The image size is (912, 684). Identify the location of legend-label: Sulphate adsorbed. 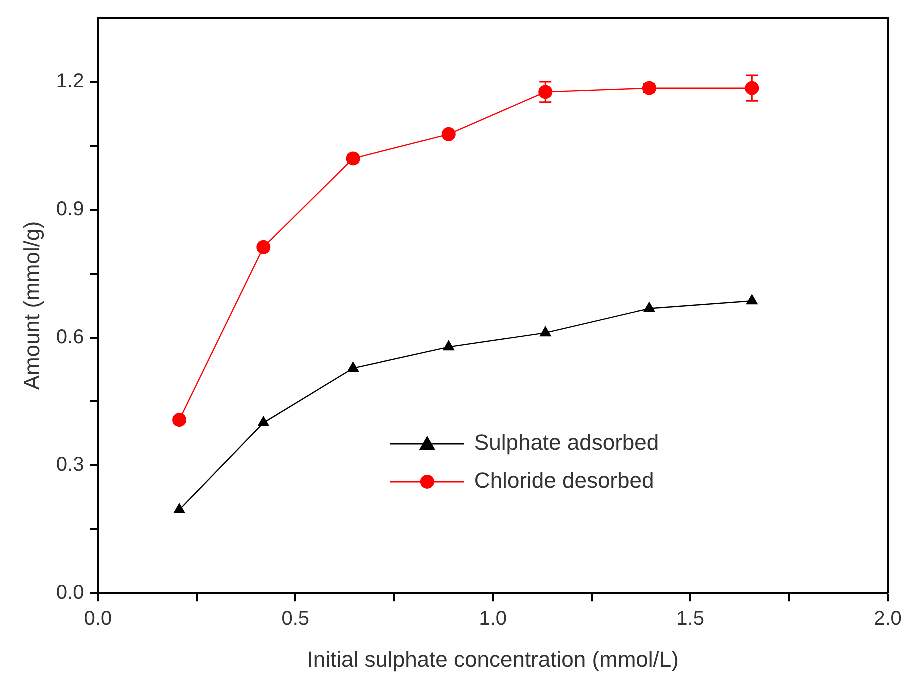
(567, 443).